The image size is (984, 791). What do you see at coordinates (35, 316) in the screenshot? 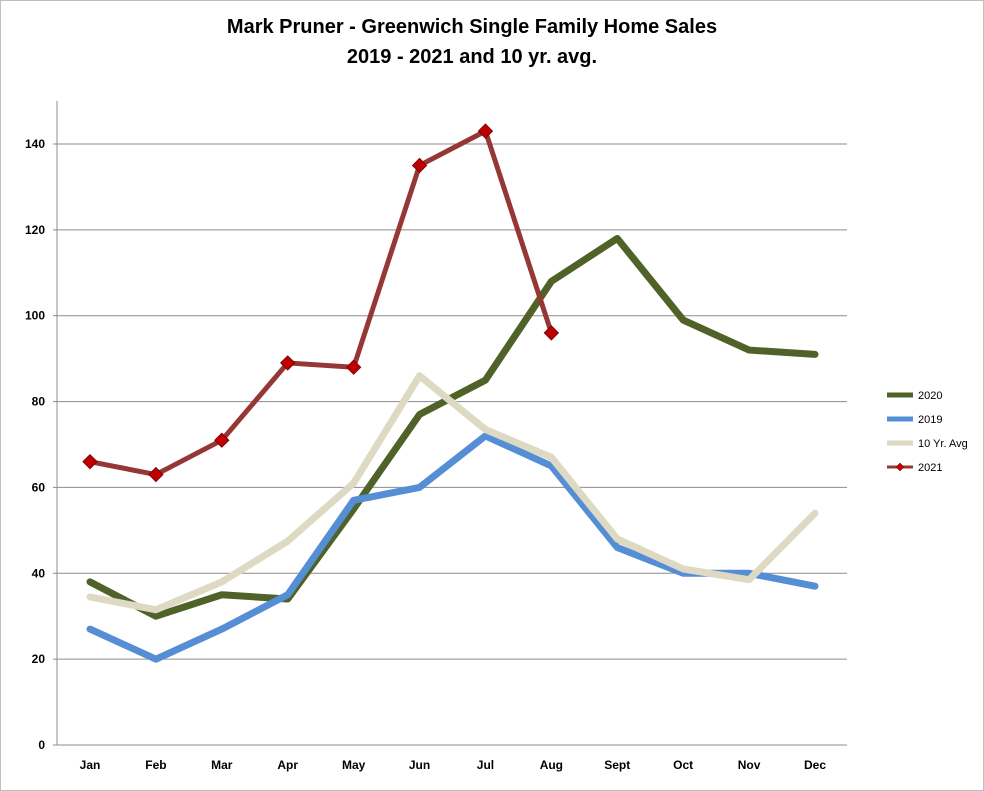
I see `y-tick-label: 100` at bounding box center [35, 316].